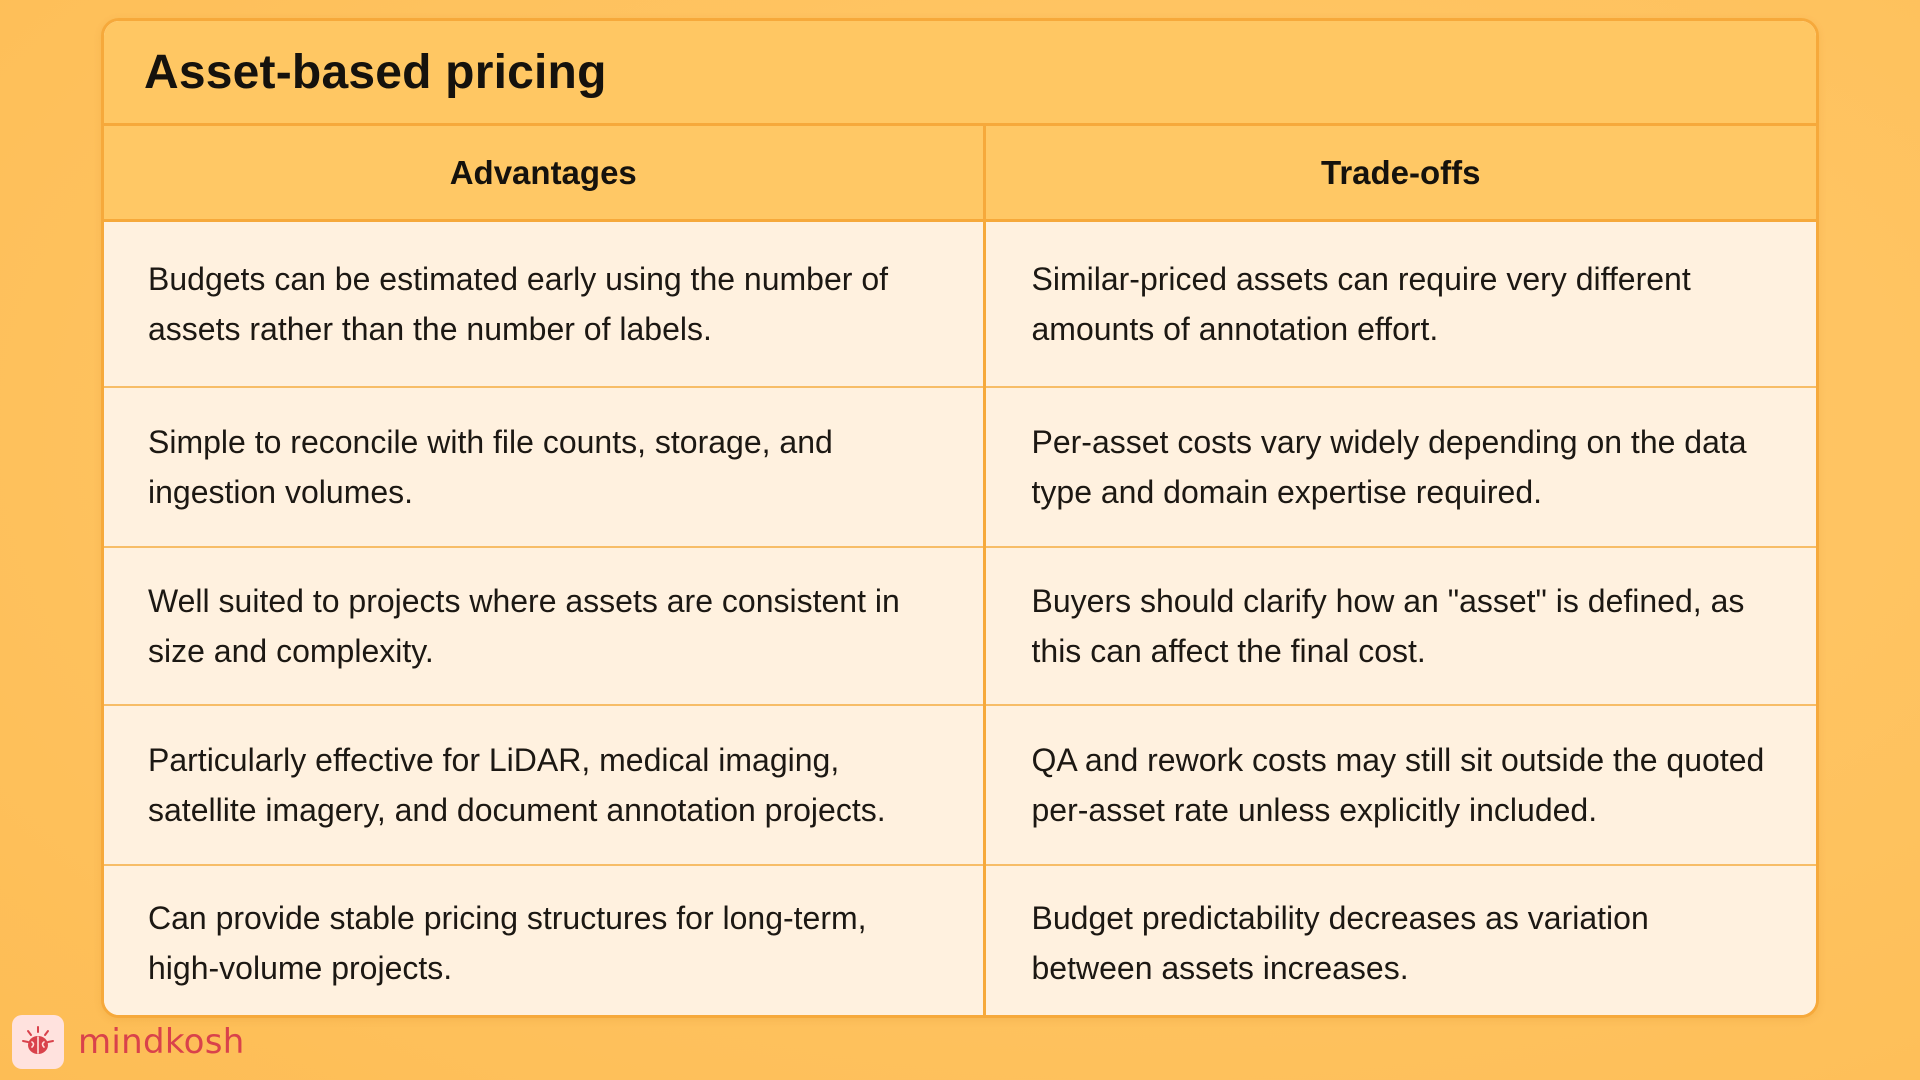 This screenshot has width=1920, height=1080. I want to click on table-header-row: Advantages Trade-offs, so click(960, 174).